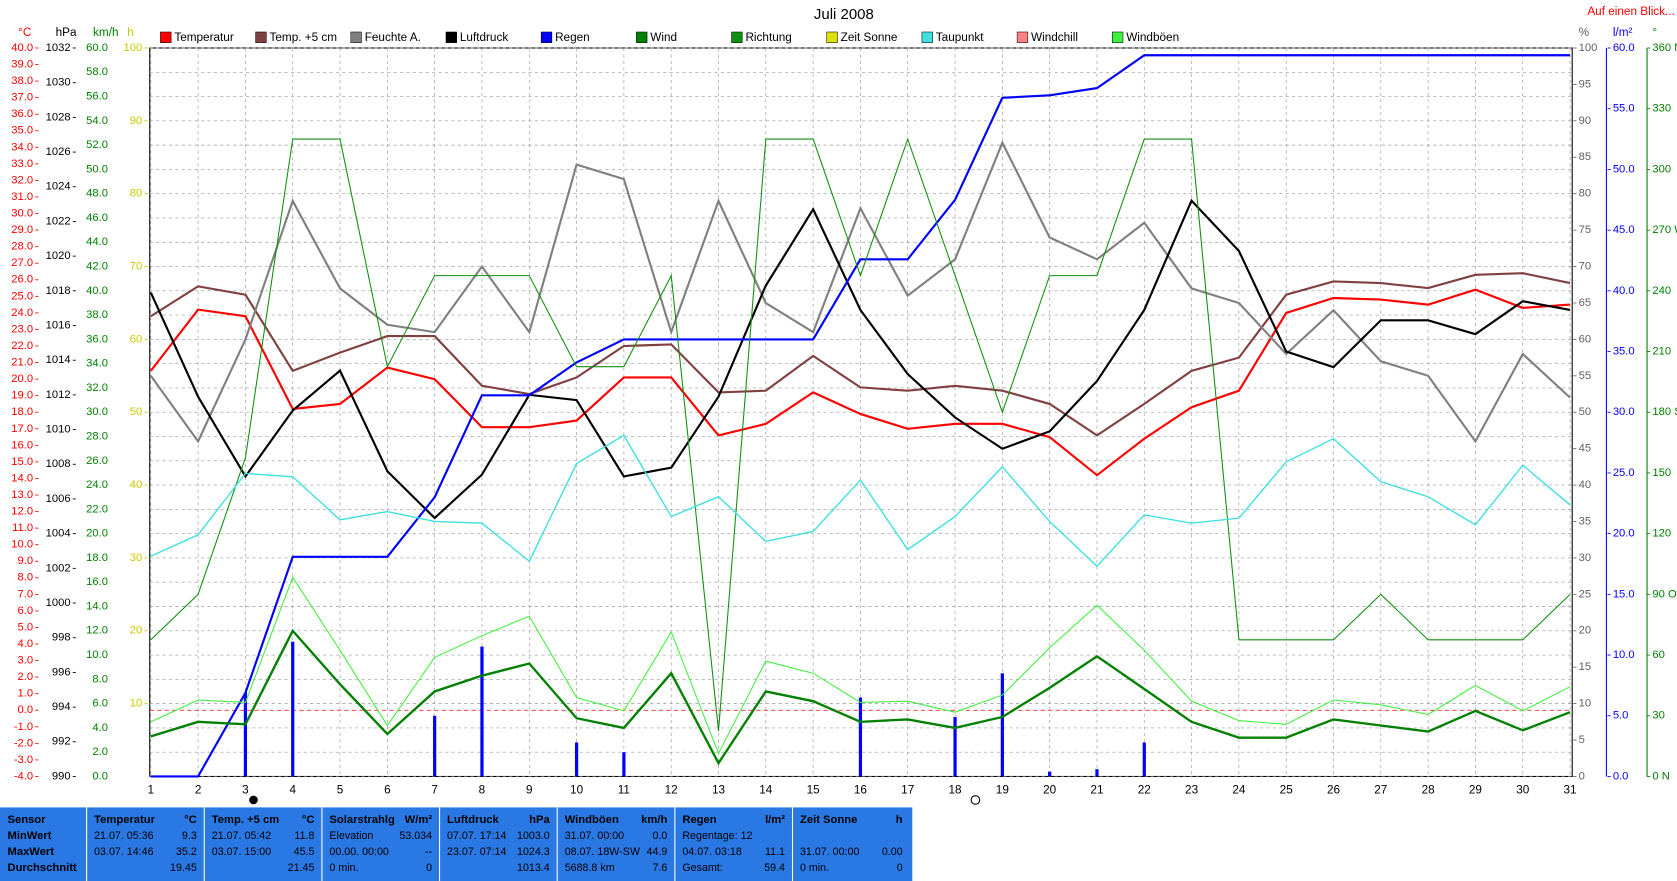 This screenshot has width=1677, height=881. Describe the element at coordinates (123, 852) in the screenshot. I see `stats-cell: 03.07. 14:46` at that location.